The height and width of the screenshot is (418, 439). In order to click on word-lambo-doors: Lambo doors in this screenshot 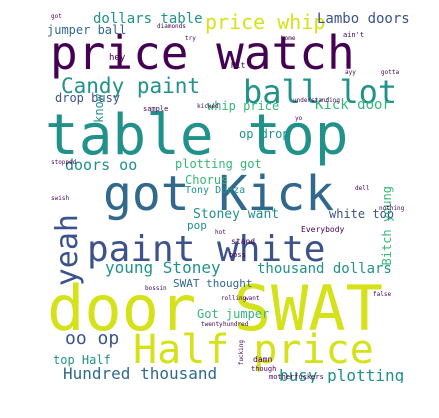, I will do `click(363, 19)`.